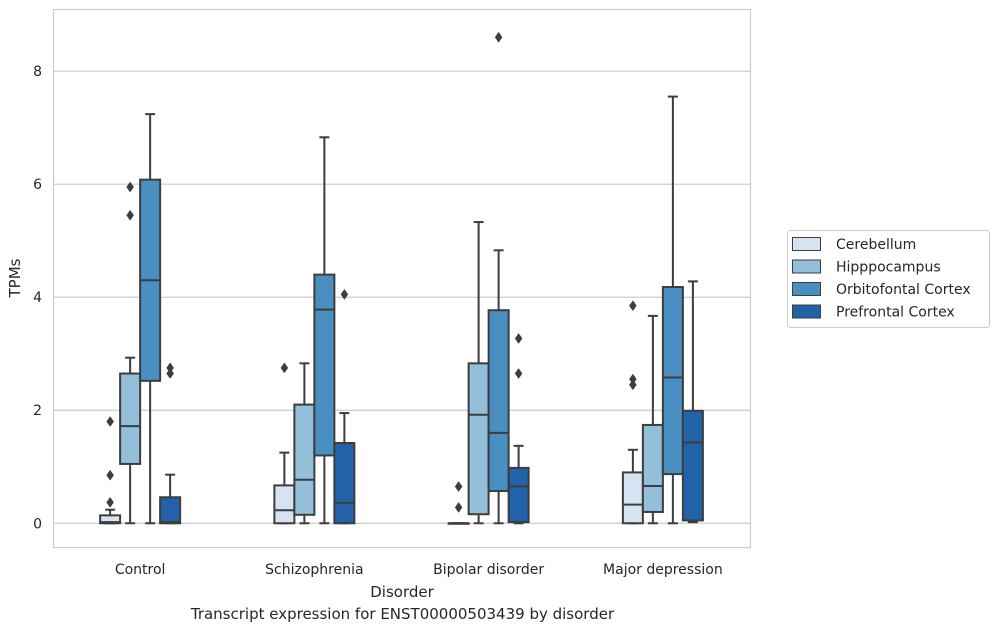 This screenshot has height=634, width=999. Describe the element at coordinates (314, 570) in the screenshot. I see `x-tick-label: Schizophrenia` at that location.